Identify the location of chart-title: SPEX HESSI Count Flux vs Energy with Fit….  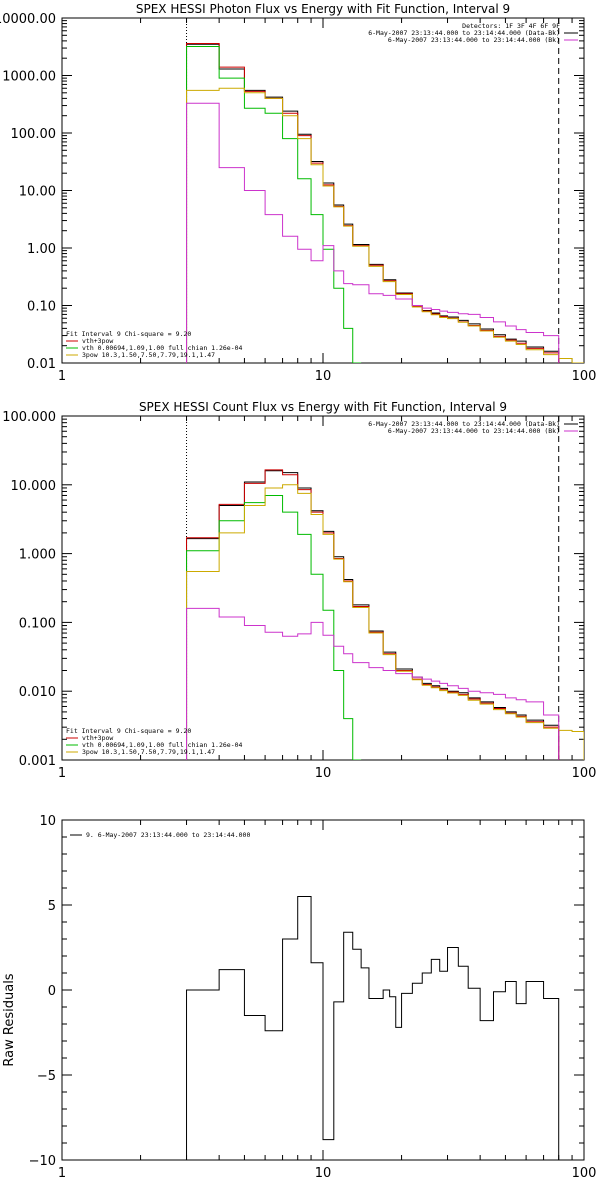
(323, 407).